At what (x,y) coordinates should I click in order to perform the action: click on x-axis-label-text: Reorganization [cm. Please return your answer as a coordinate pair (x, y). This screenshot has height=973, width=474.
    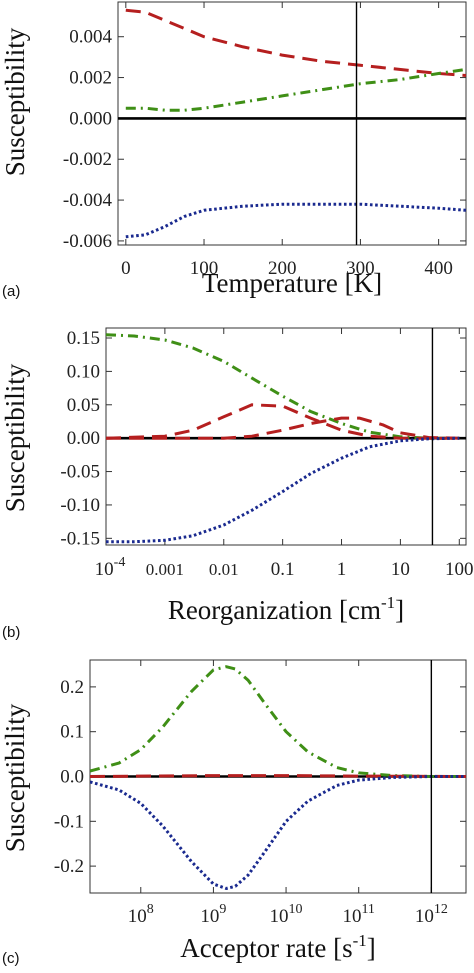
    Looking at the image, I should click on (274, 610).